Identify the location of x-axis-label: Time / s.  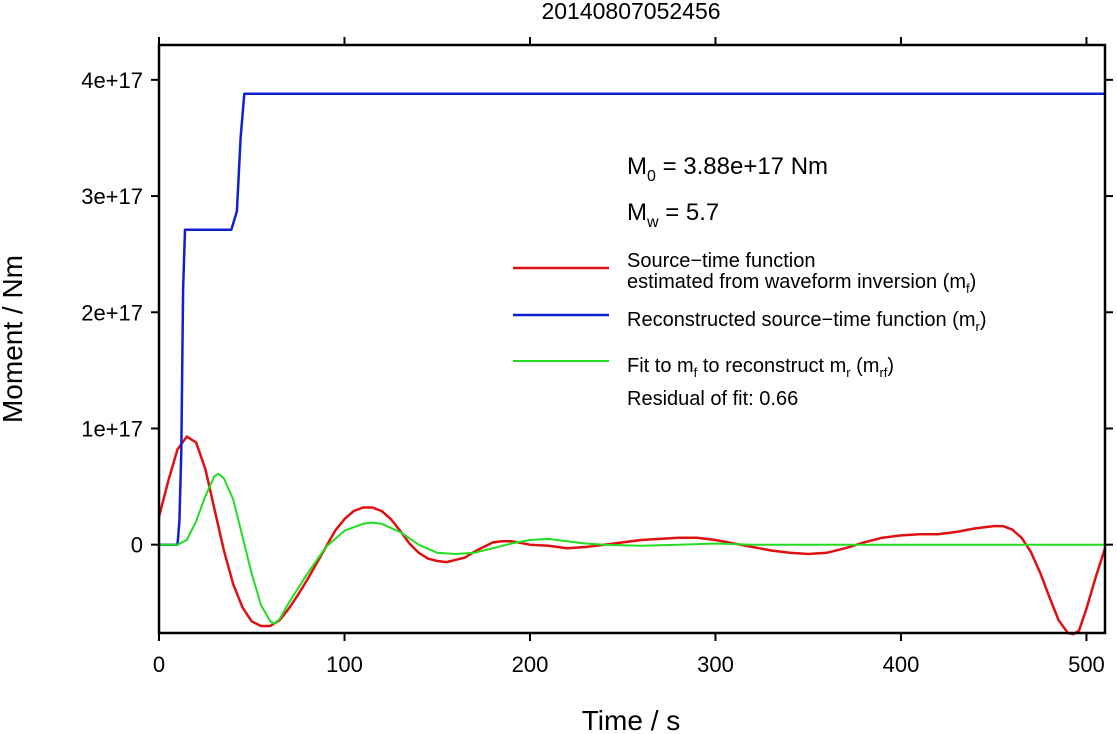
(631, 719).